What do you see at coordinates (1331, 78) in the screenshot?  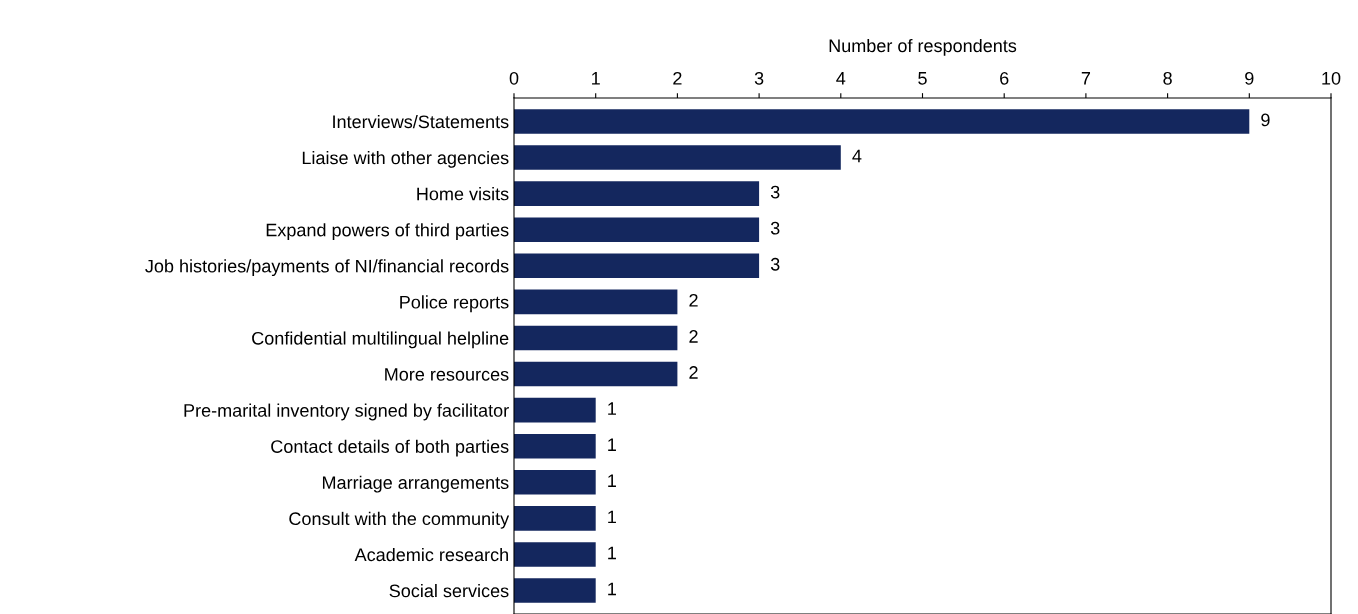 I see `x-tick-label: 10` at bounding box center [1331, 78].